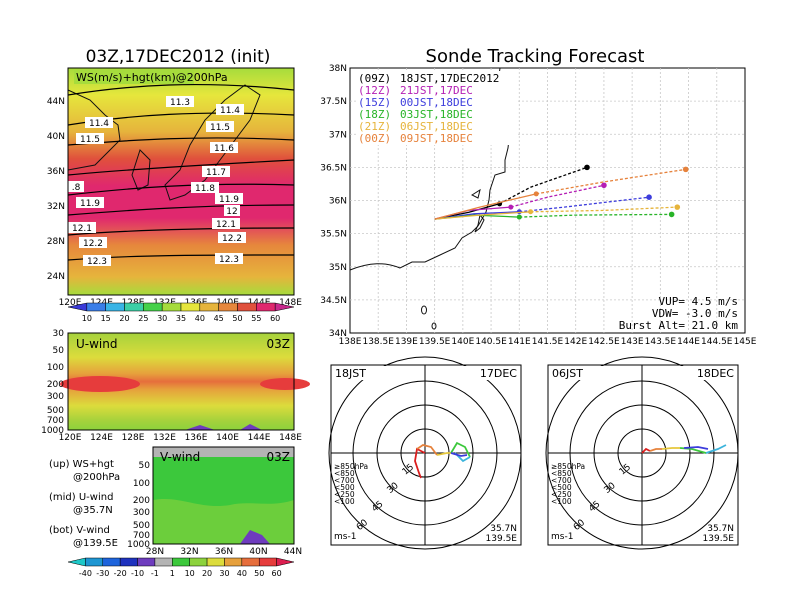 This screenshot has height=612, width=792. Describe the element at coordinates (162, 318) in the screenshot. I see `ws-colorbar-label: 30` at that location.